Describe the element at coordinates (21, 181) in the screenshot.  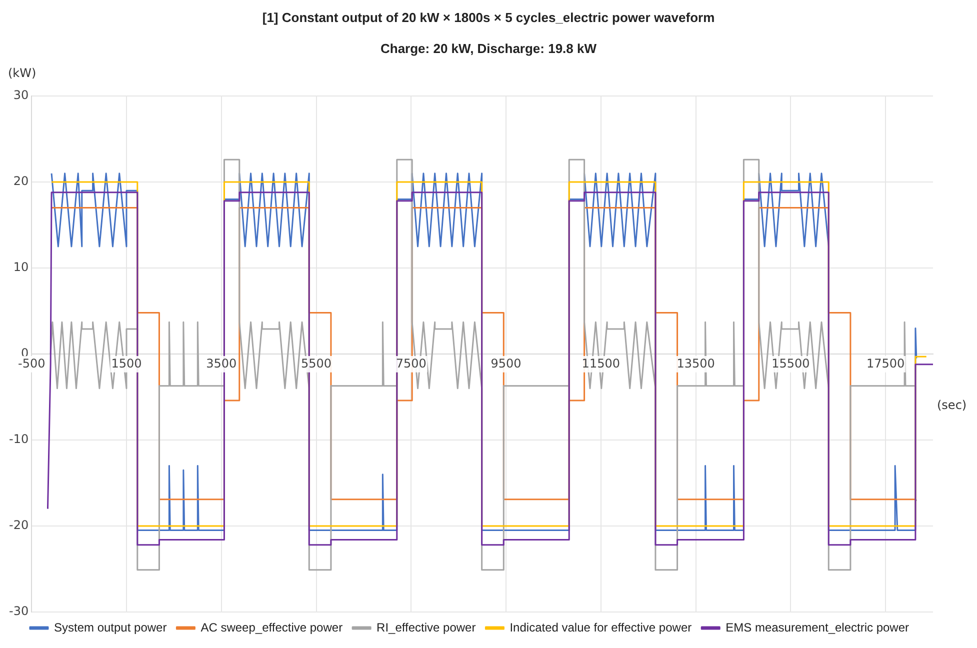
I see `y-tick-label: 20` at that location.